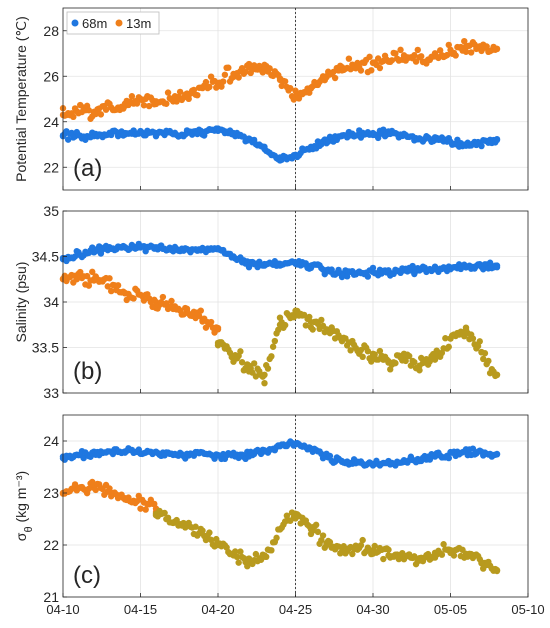 This screenshot has width=550, height=628. Describe the element at coordinates (372, 609) in the screenshot. I see `x-tick-label: 04-30` at that location.